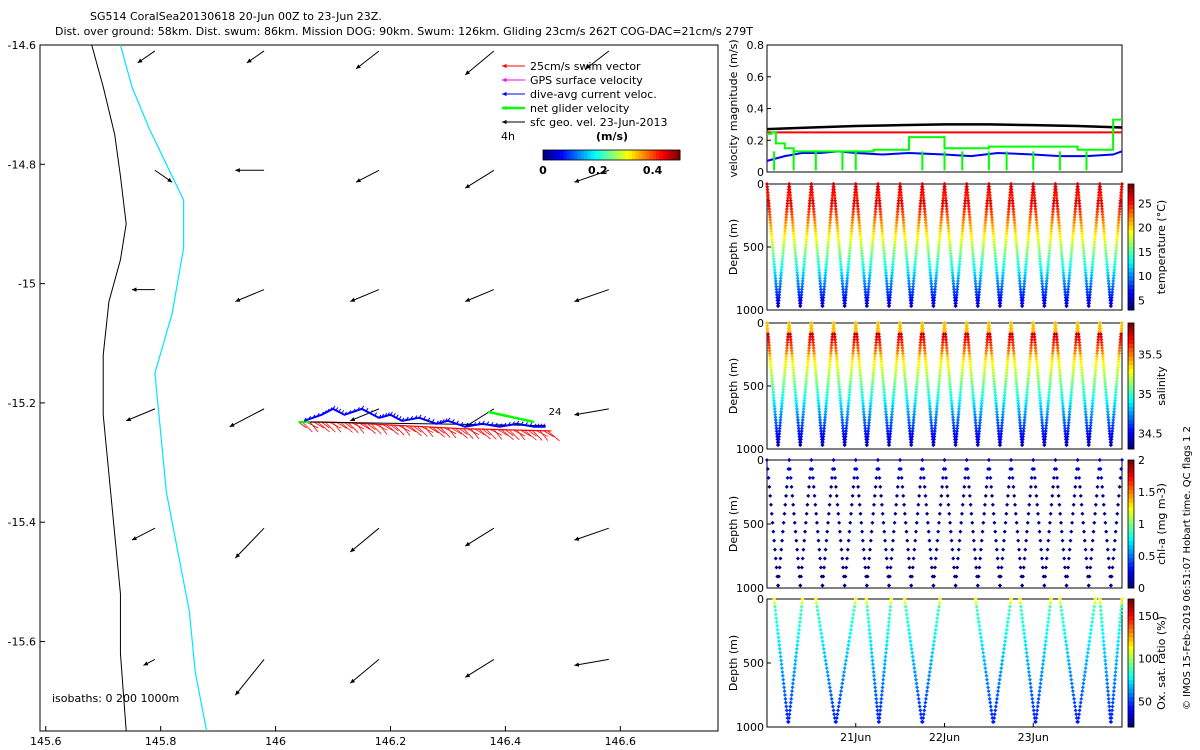 The image size is (1200, 750). Describe the element at coordinates (753, 247) in the screenshot. I see `temperature-y-tick-label: 500` at that location.